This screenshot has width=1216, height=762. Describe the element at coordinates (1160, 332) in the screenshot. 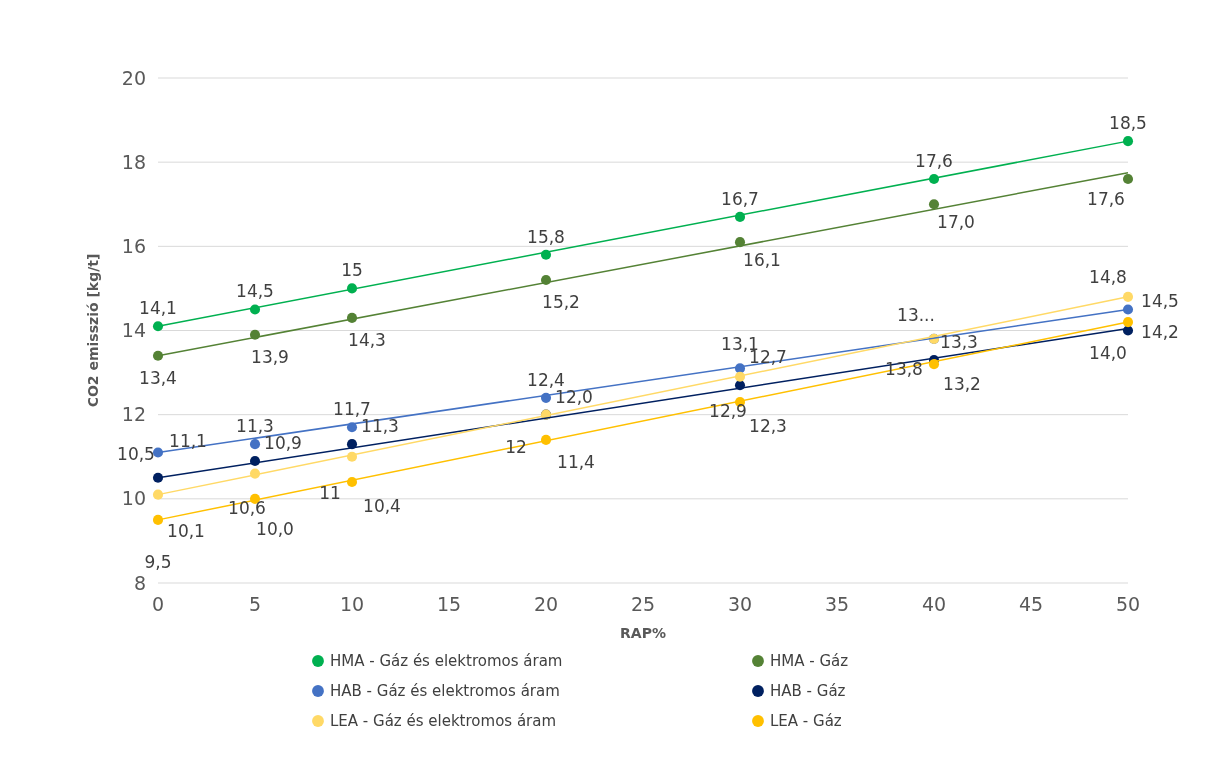

I see `data-label: 14,2` at that location.